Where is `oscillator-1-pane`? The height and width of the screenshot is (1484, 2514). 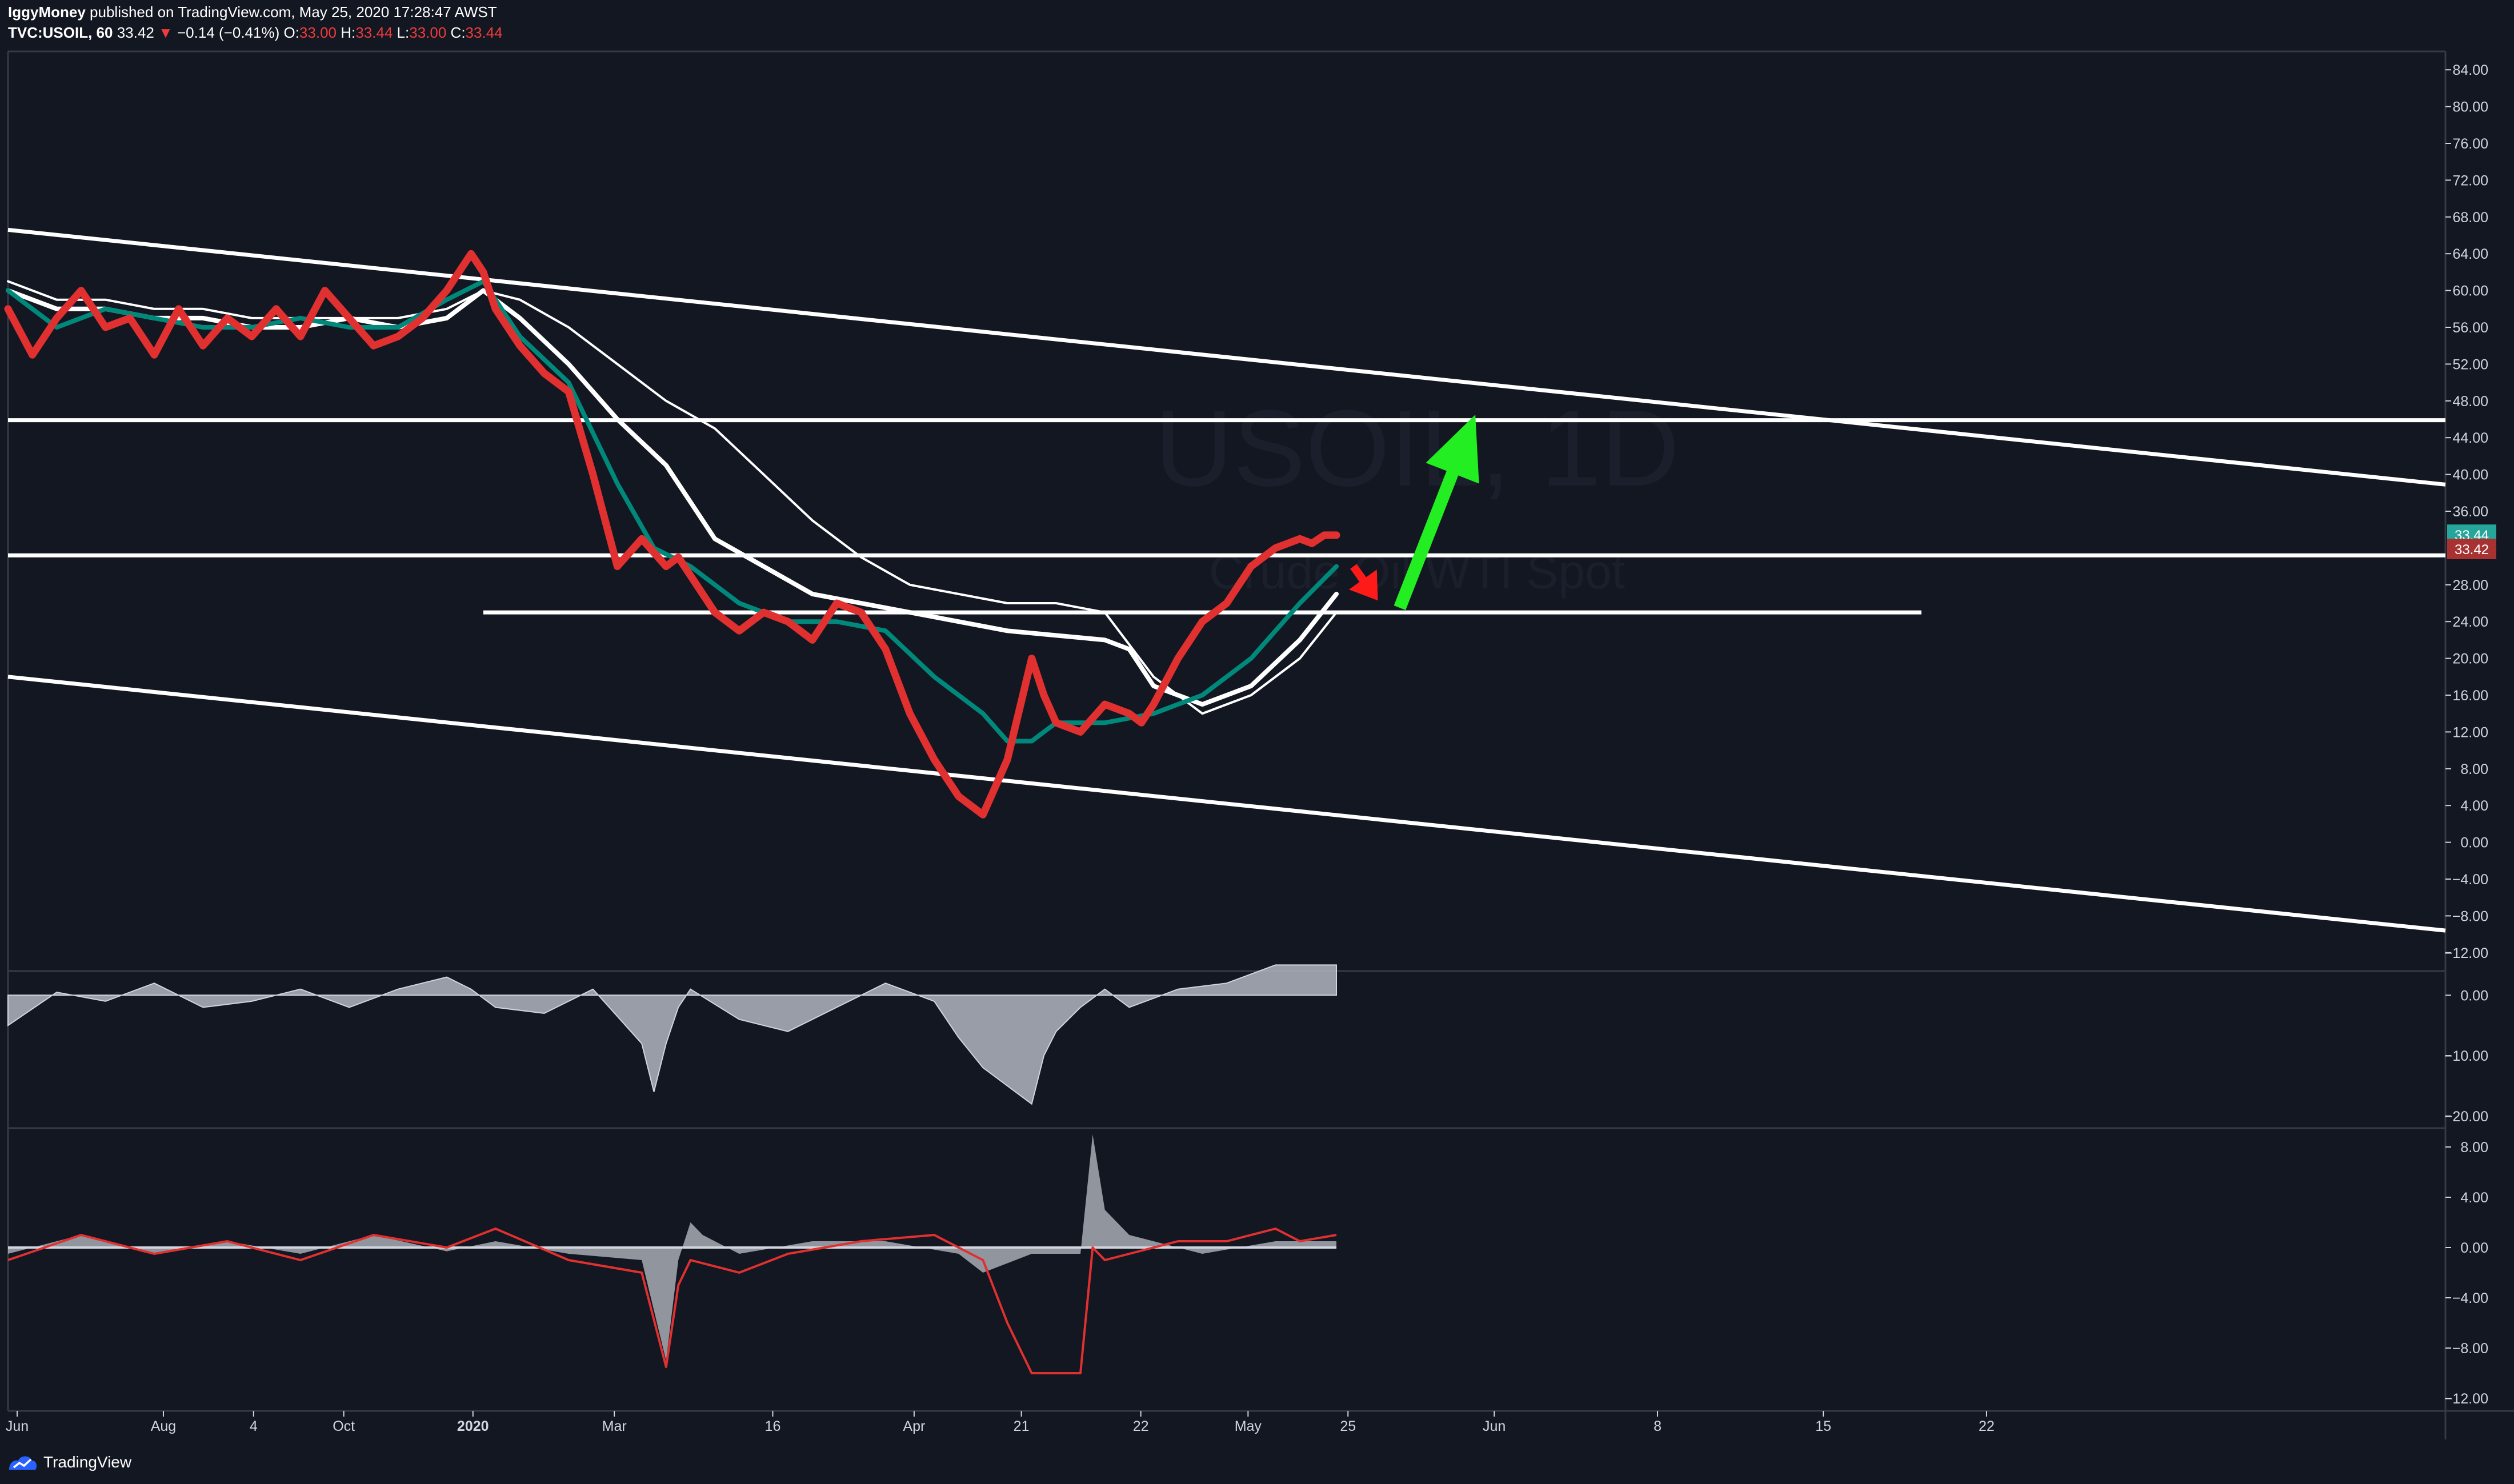 oscillator-1-pane is located at coordinates (672, 1034).